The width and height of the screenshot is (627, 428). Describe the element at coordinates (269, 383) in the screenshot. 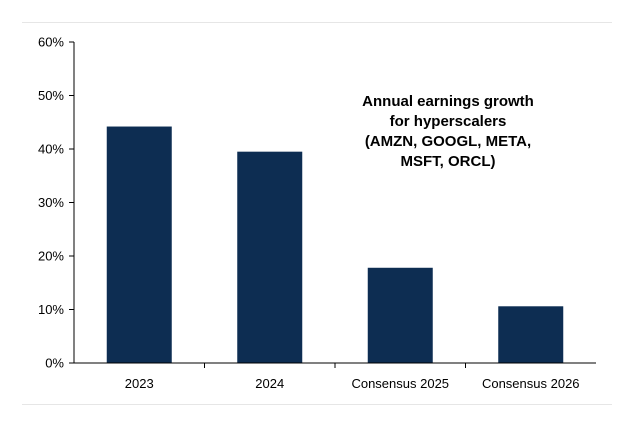

I see `x-tick-label: 2024` at that location.